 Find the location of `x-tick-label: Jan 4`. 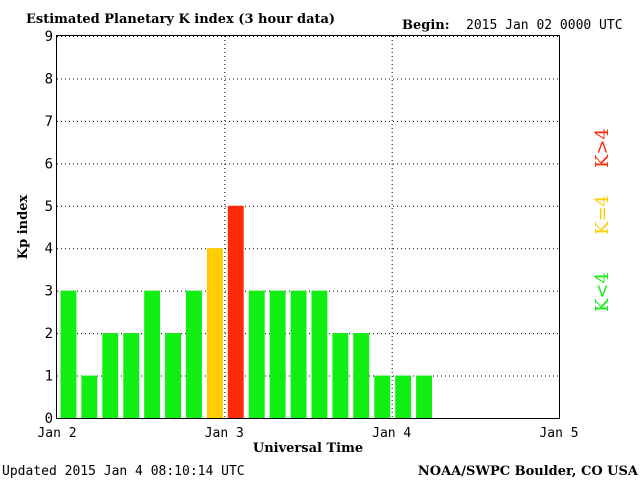

x-tick-label: Jan 4 is located at coordinates (391, 433).